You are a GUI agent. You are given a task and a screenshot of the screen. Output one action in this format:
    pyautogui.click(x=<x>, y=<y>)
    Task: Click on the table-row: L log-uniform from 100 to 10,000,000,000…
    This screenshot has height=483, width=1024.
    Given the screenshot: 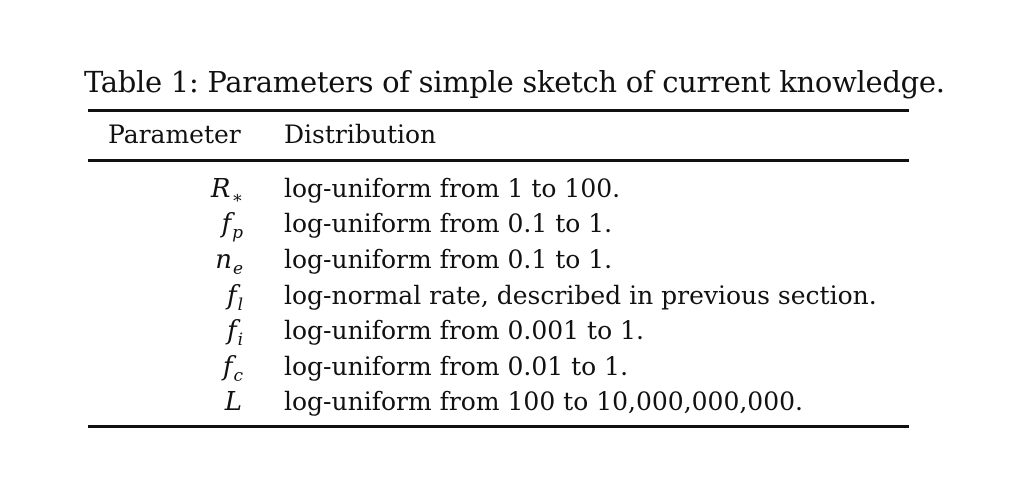 What is the action you would take?
    pyautogui.click(x=498, y=402)
    